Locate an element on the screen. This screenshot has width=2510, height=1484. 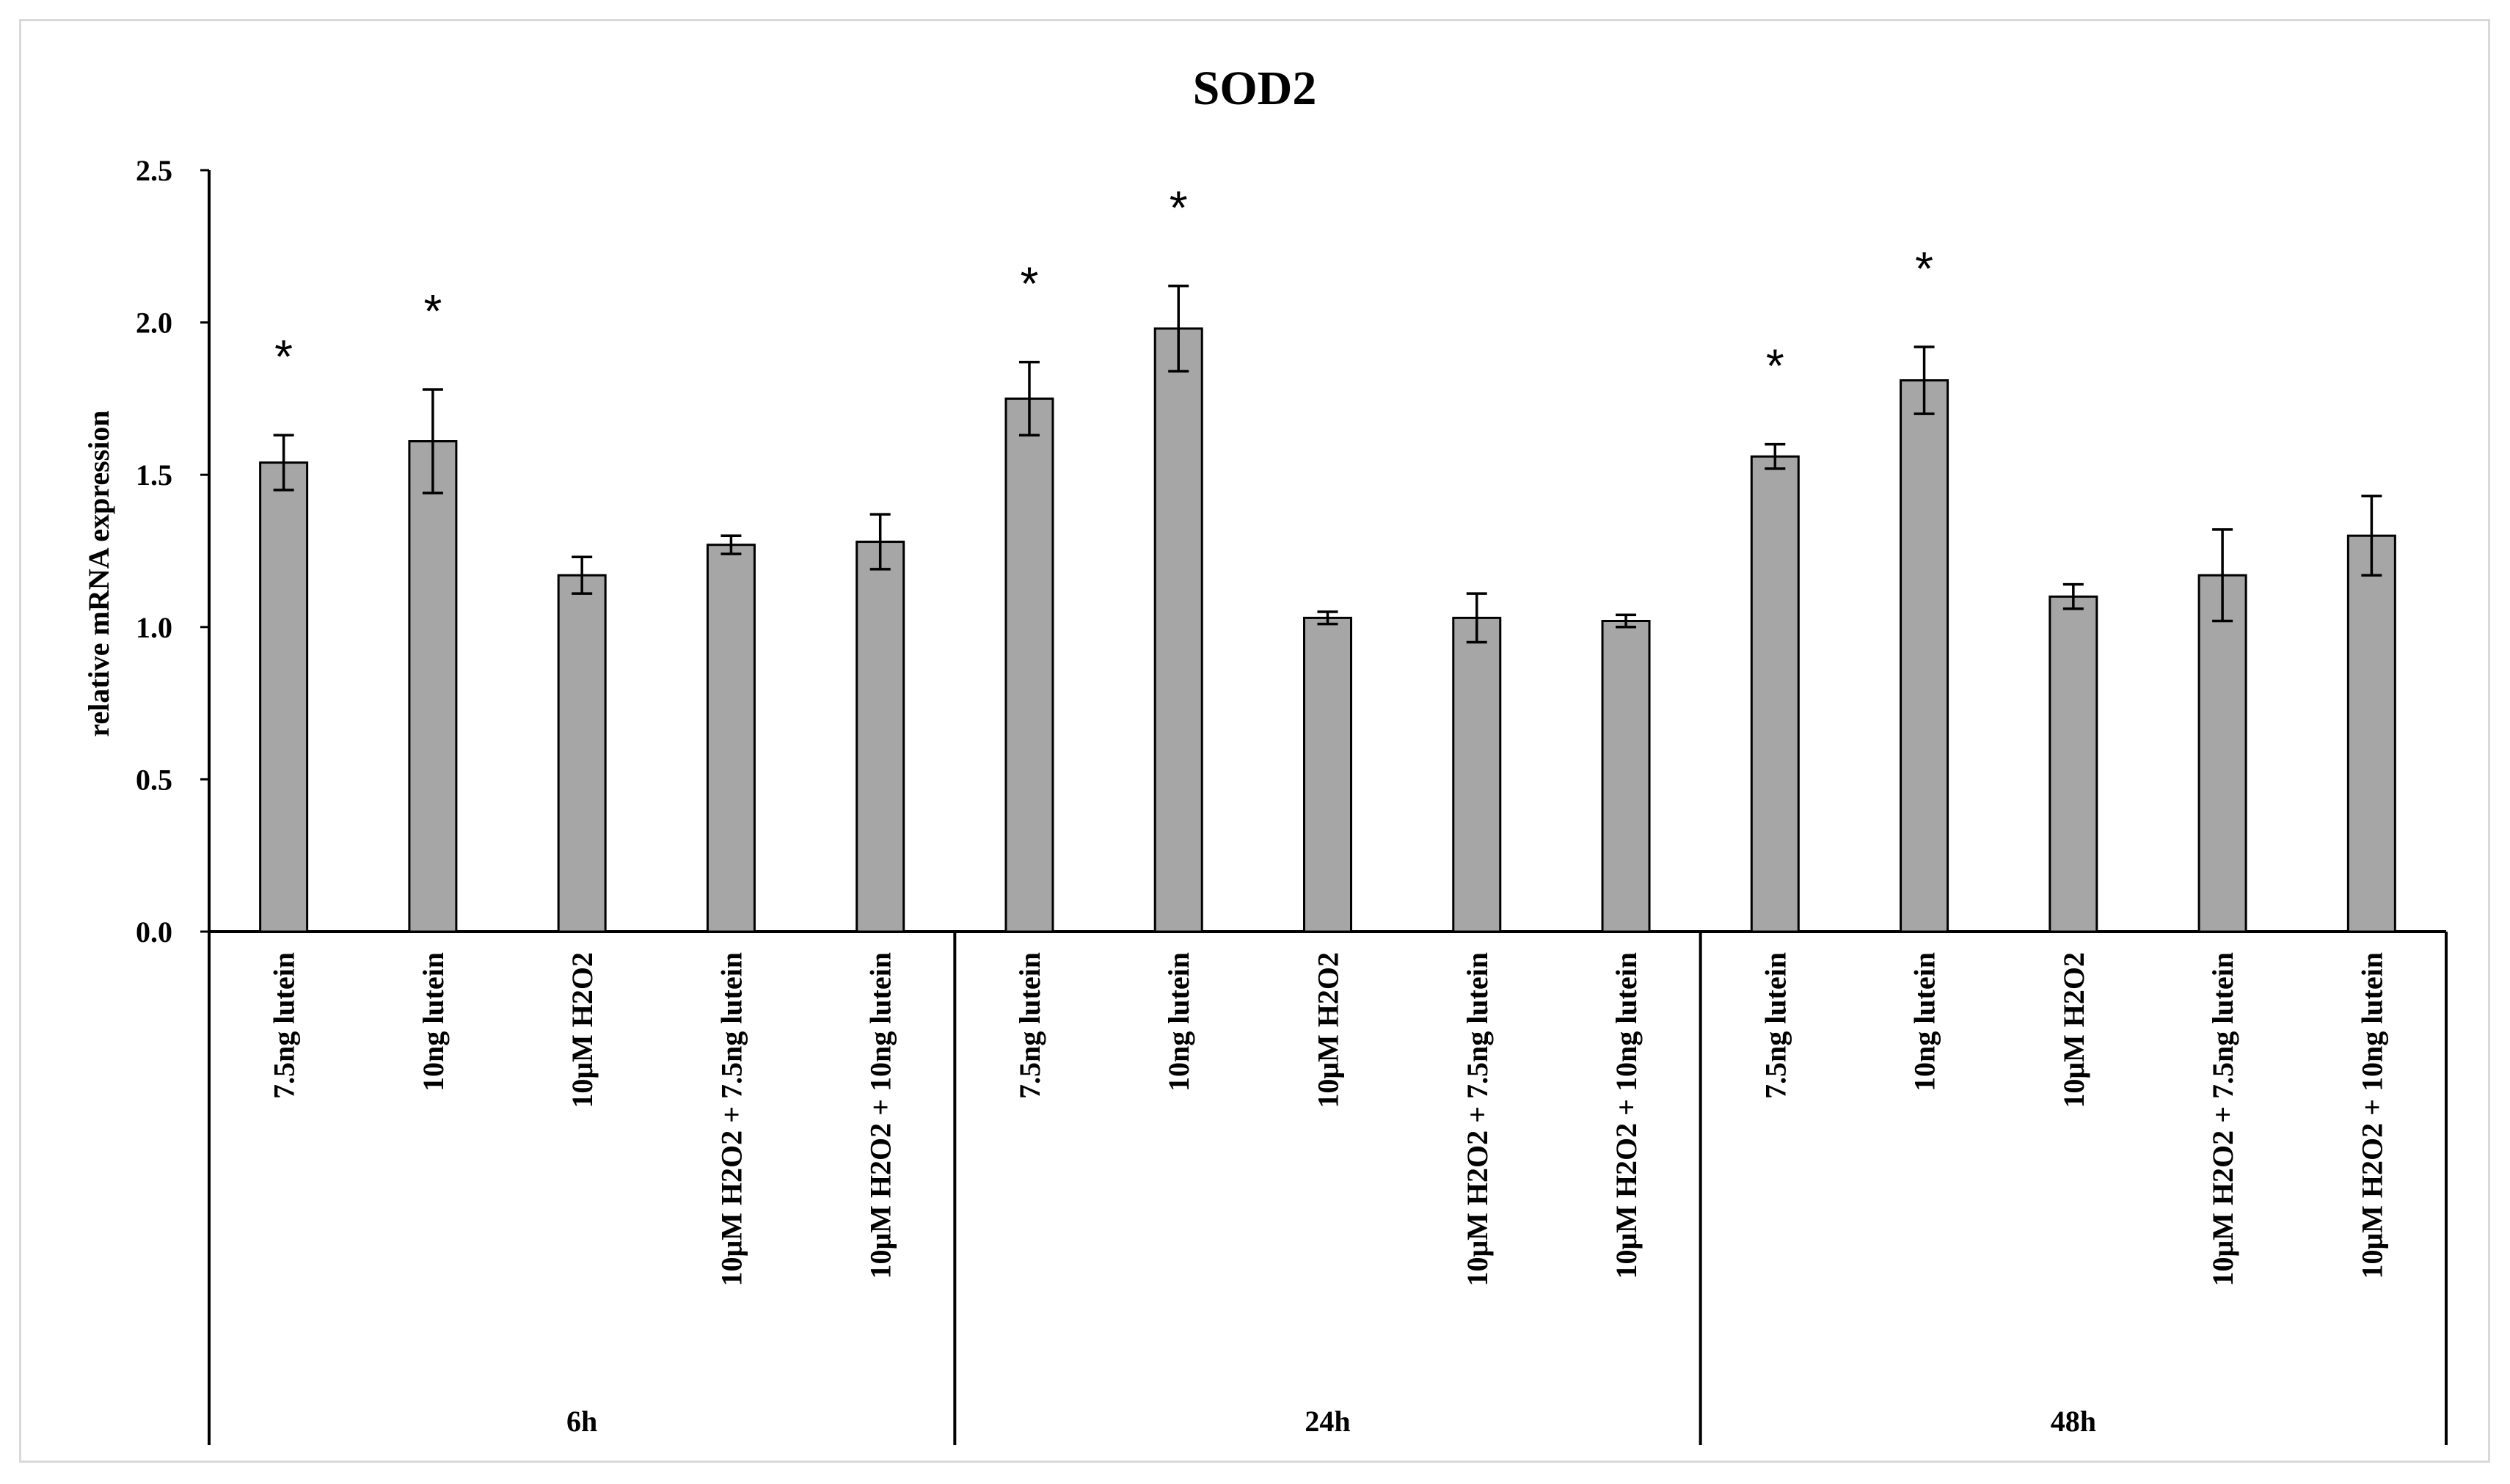
y-axis-label: relative mRNA expression is located at coordinates (98, 573).